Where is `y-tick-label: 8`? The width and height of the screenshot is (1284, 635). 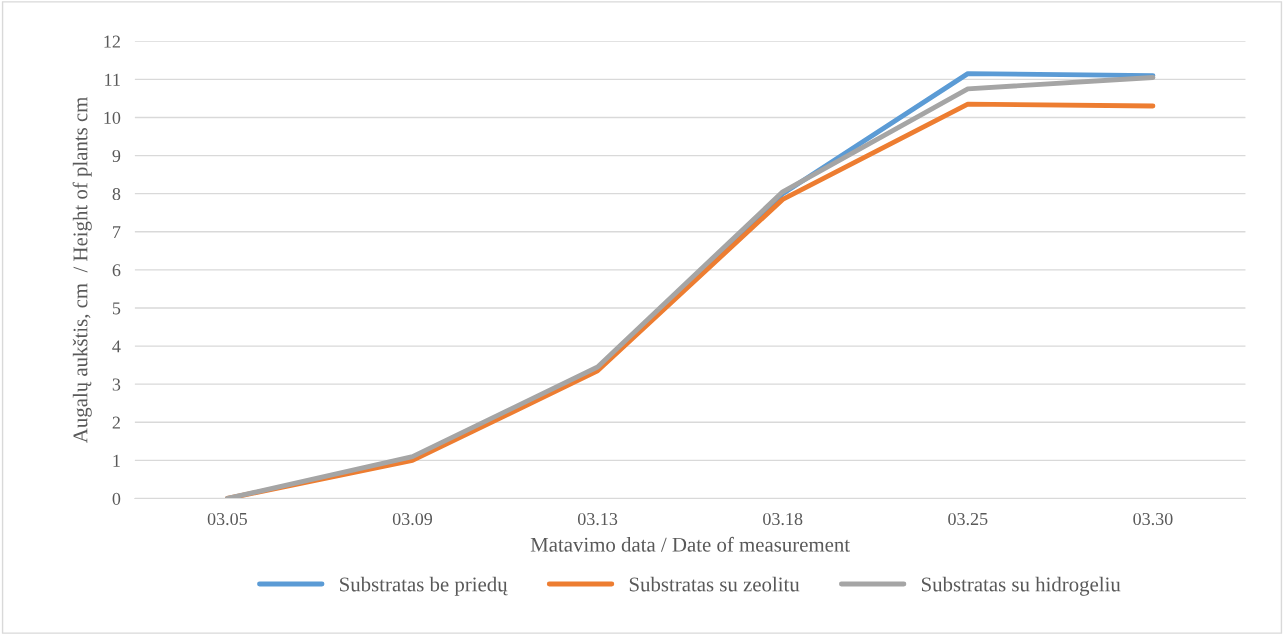
y-tick-label: 8 is located at coordinates (116, 194).